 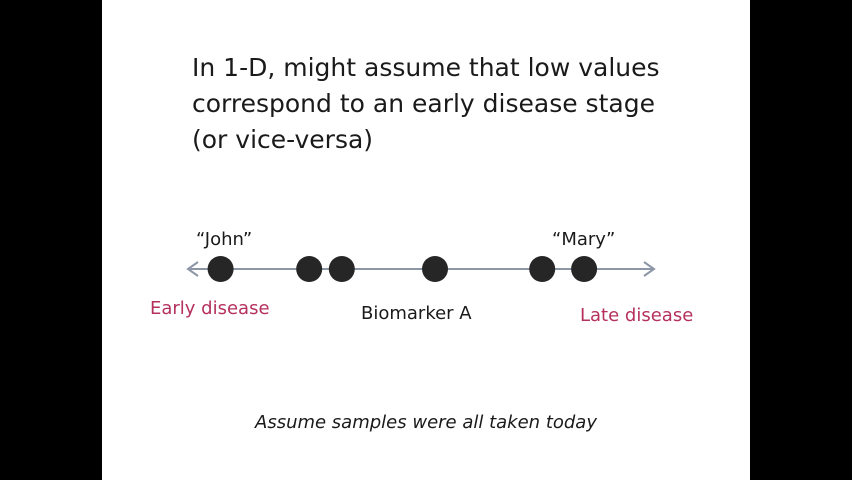 I want to click on footnote: Assume samples were all taken today, so click(x=426, y=422).